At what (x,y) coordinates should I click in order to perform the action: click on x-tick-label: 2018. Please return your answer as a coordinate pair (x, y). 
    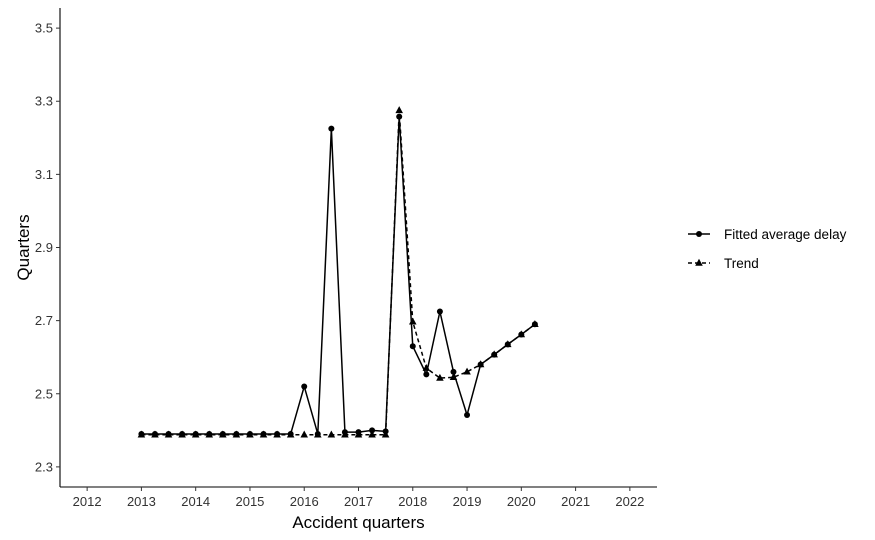
    Looking at the image, I should click on (412, 501).